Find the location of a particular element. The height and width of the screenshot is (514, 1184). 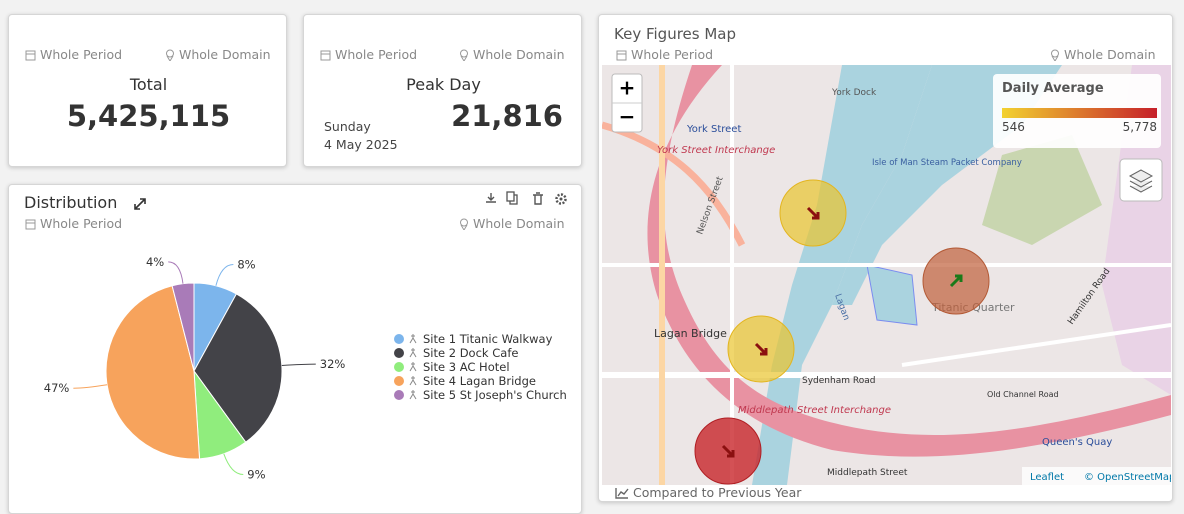

total-value: 5,425,115 is located at coordinates (148, 116).